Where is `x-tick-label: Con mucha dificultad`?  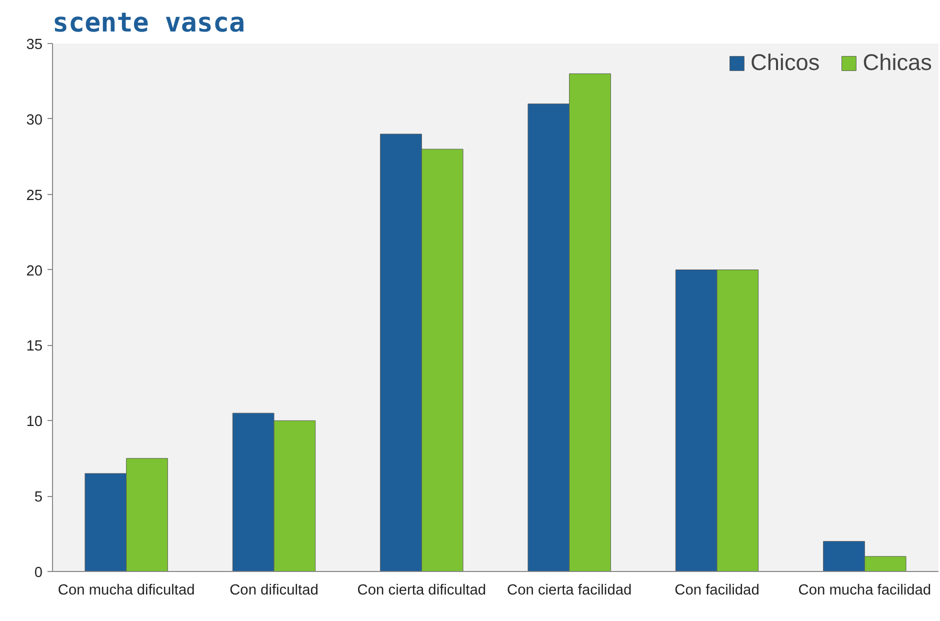 x-tick-label: Con mucha dificultad is located at coordinates (126, 590).